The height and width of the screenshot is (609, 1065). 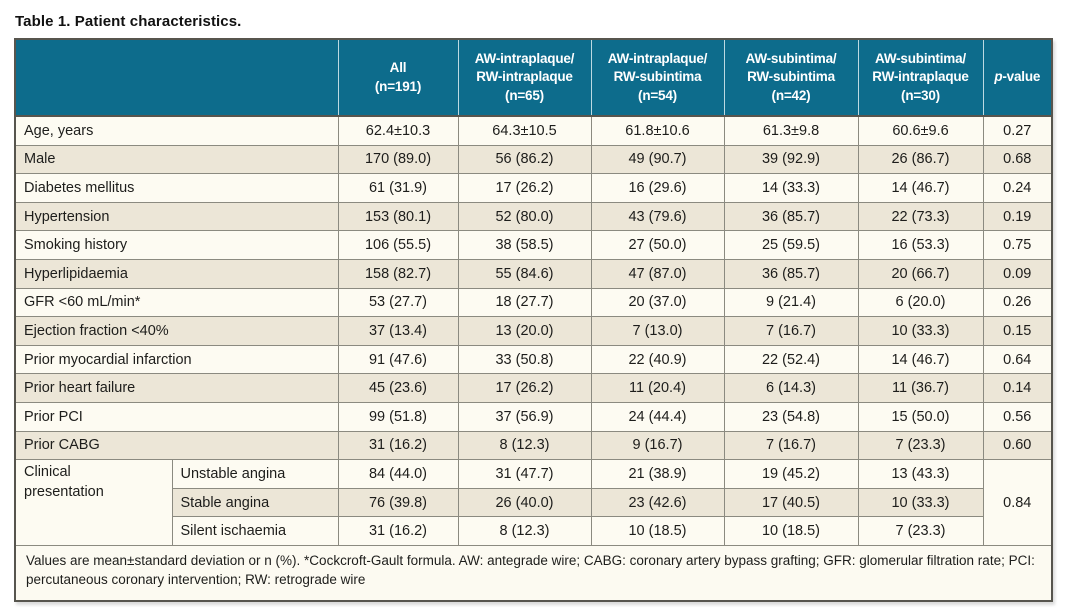 I want to click on cell-value: 7 (16.7), so click(x=791, y=331).